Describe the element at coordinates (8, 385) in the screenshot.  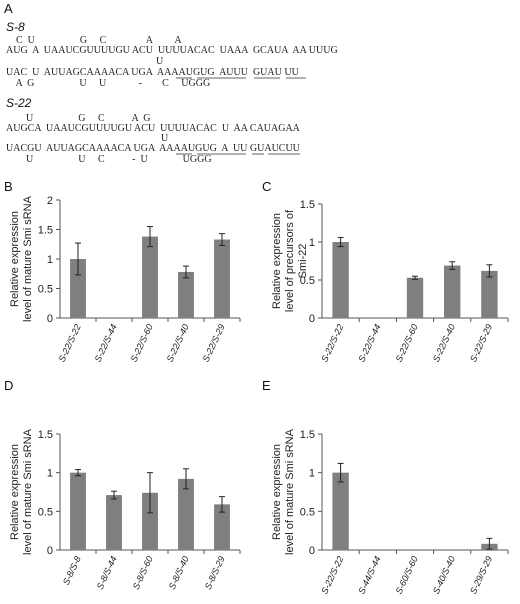
I see `panel-label-d: D` at that location.